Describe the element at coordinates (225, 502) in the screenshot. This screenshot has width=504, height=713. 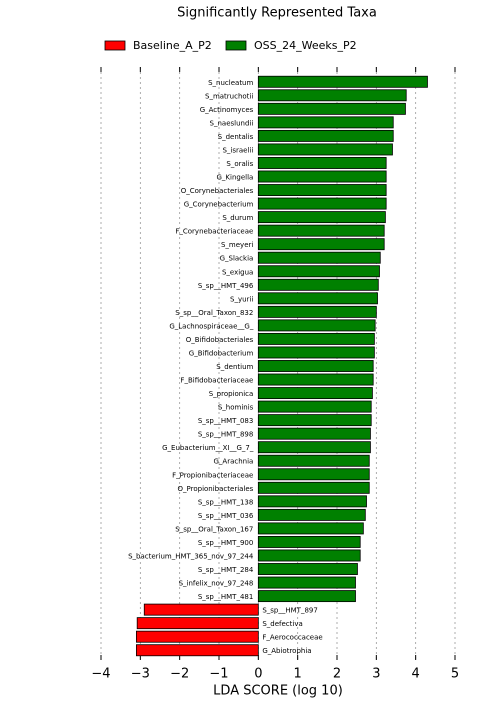
I see `category-label: S_sp__HMT_138` at that location.